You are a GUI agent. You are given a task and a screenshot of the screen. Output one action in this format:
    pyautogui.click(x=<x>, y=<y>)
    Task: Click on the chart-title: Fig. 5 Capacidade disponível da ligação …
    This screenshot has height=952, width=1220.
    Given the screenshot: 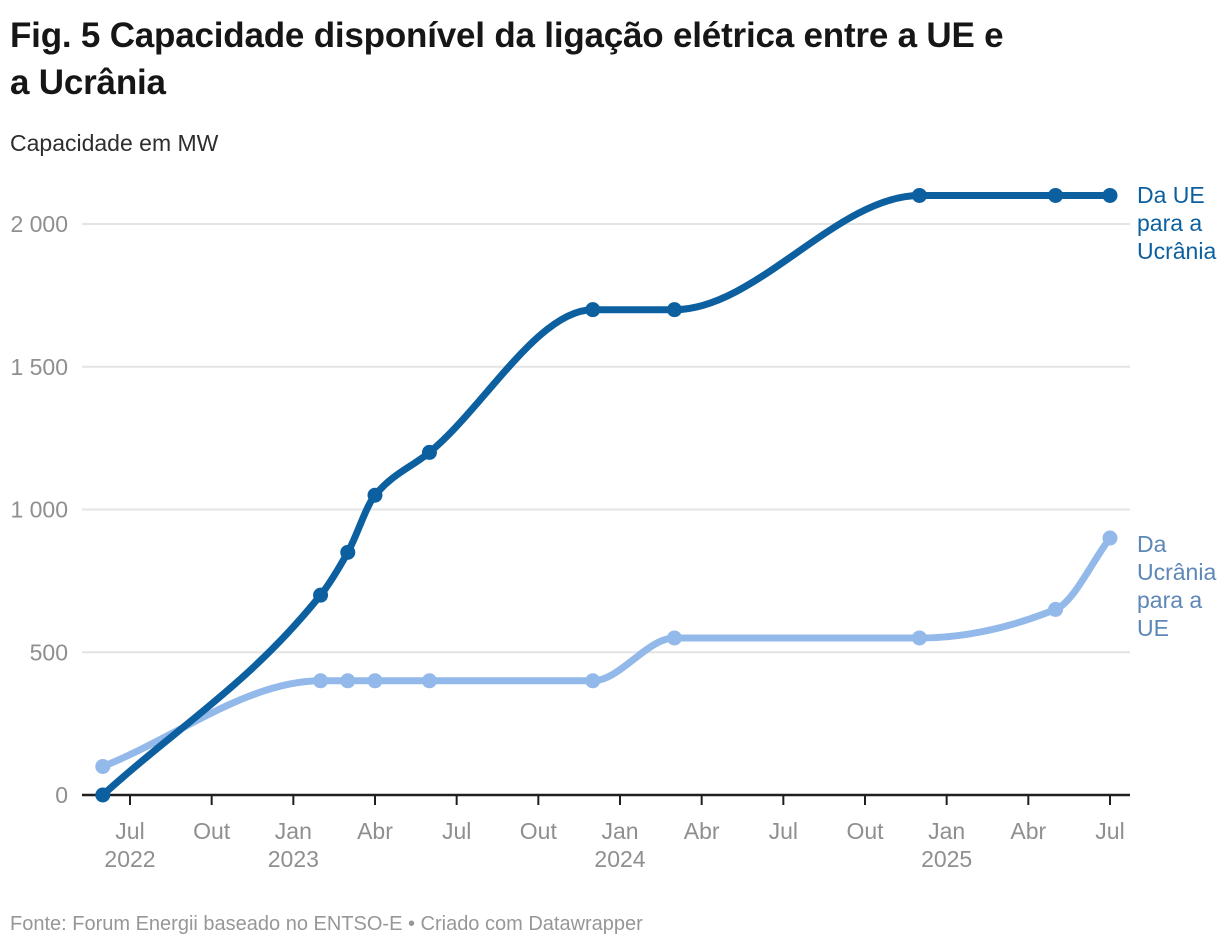 What is the action you would take?
    pyautogui.click(x=507, y=59)
    